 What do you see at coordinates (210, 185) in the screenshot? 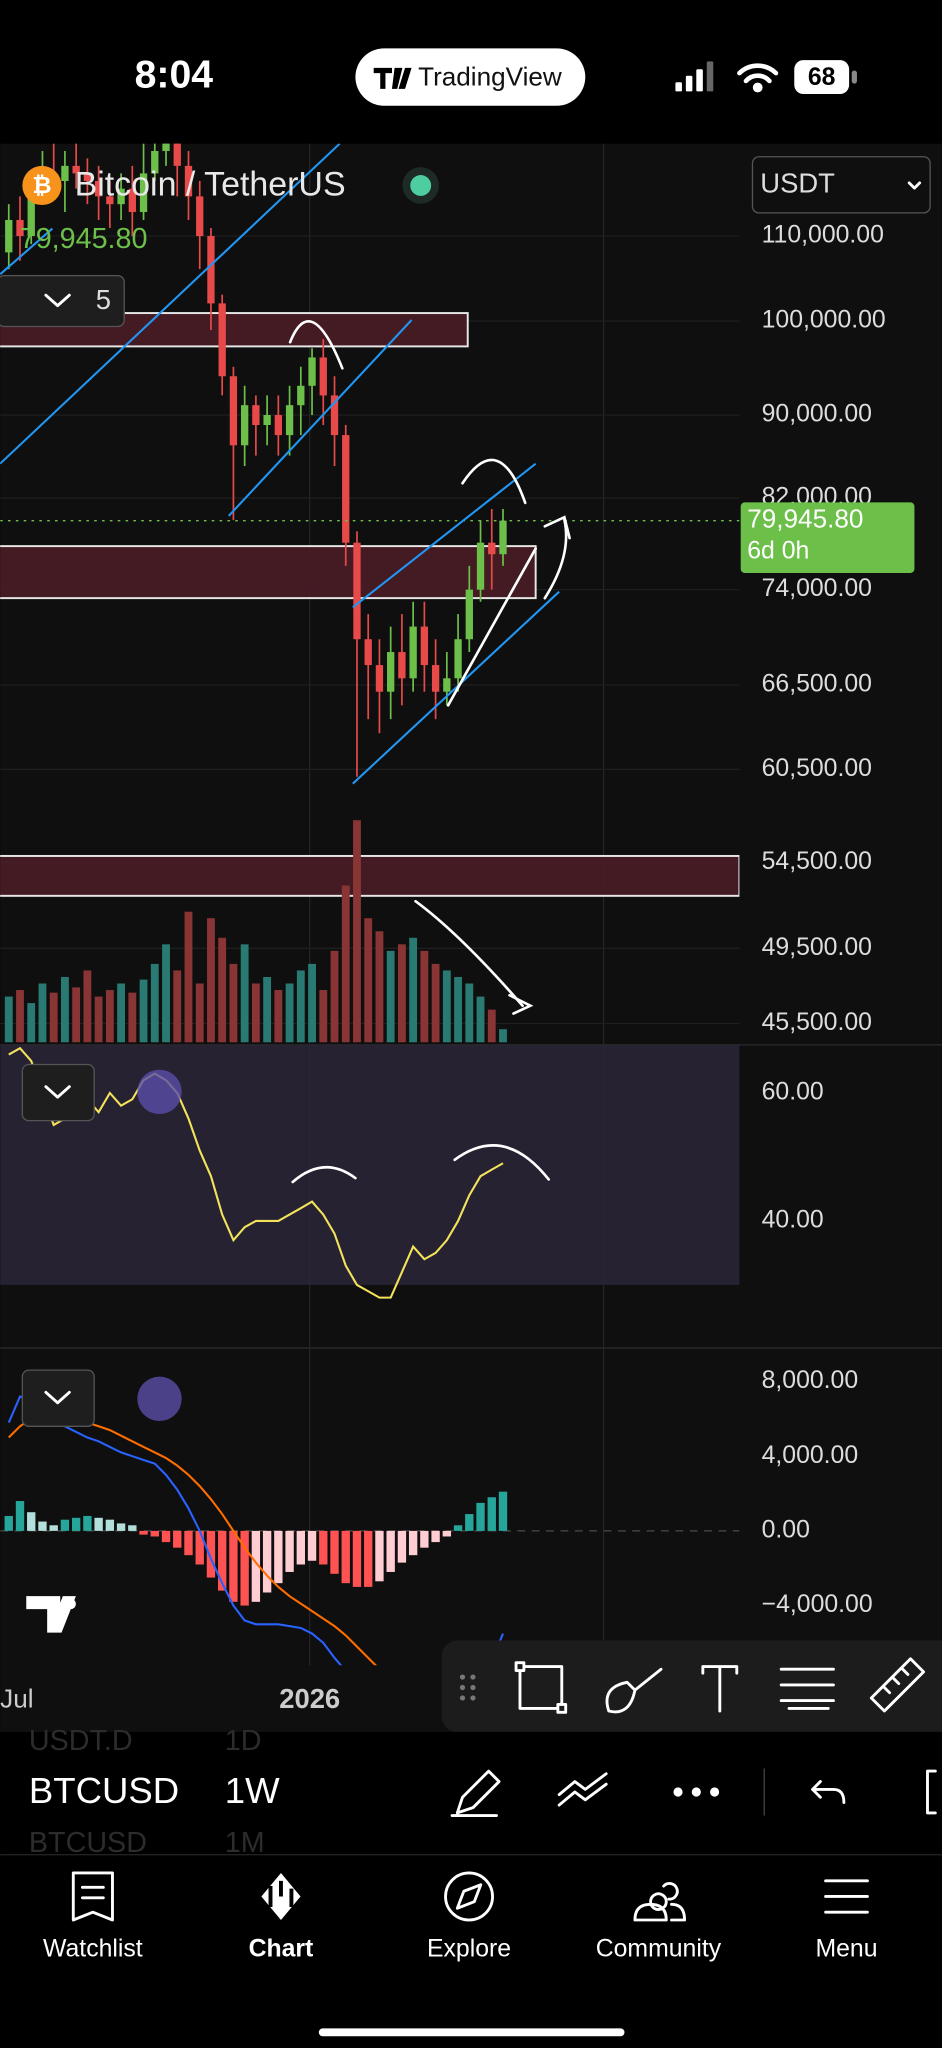
I see `symbol-title: Bitcoin / TetherUS` at bounding box center [210, 185].